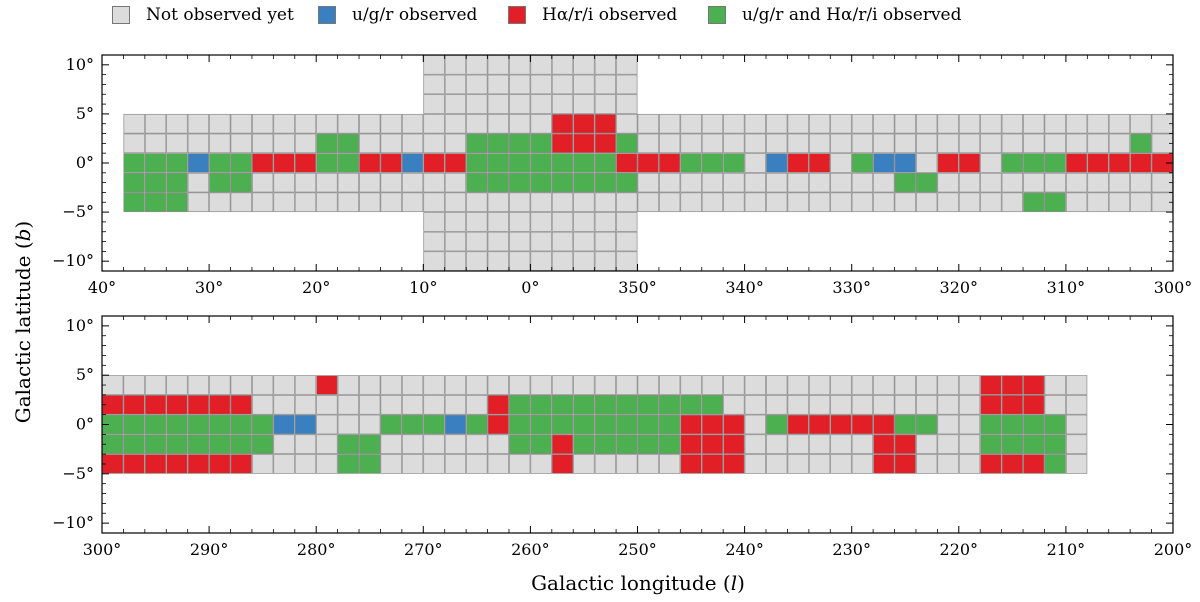  Describe the element at coordinates (85, 374) in the screenshot. I see `y-tick-label: 5°` at that location.